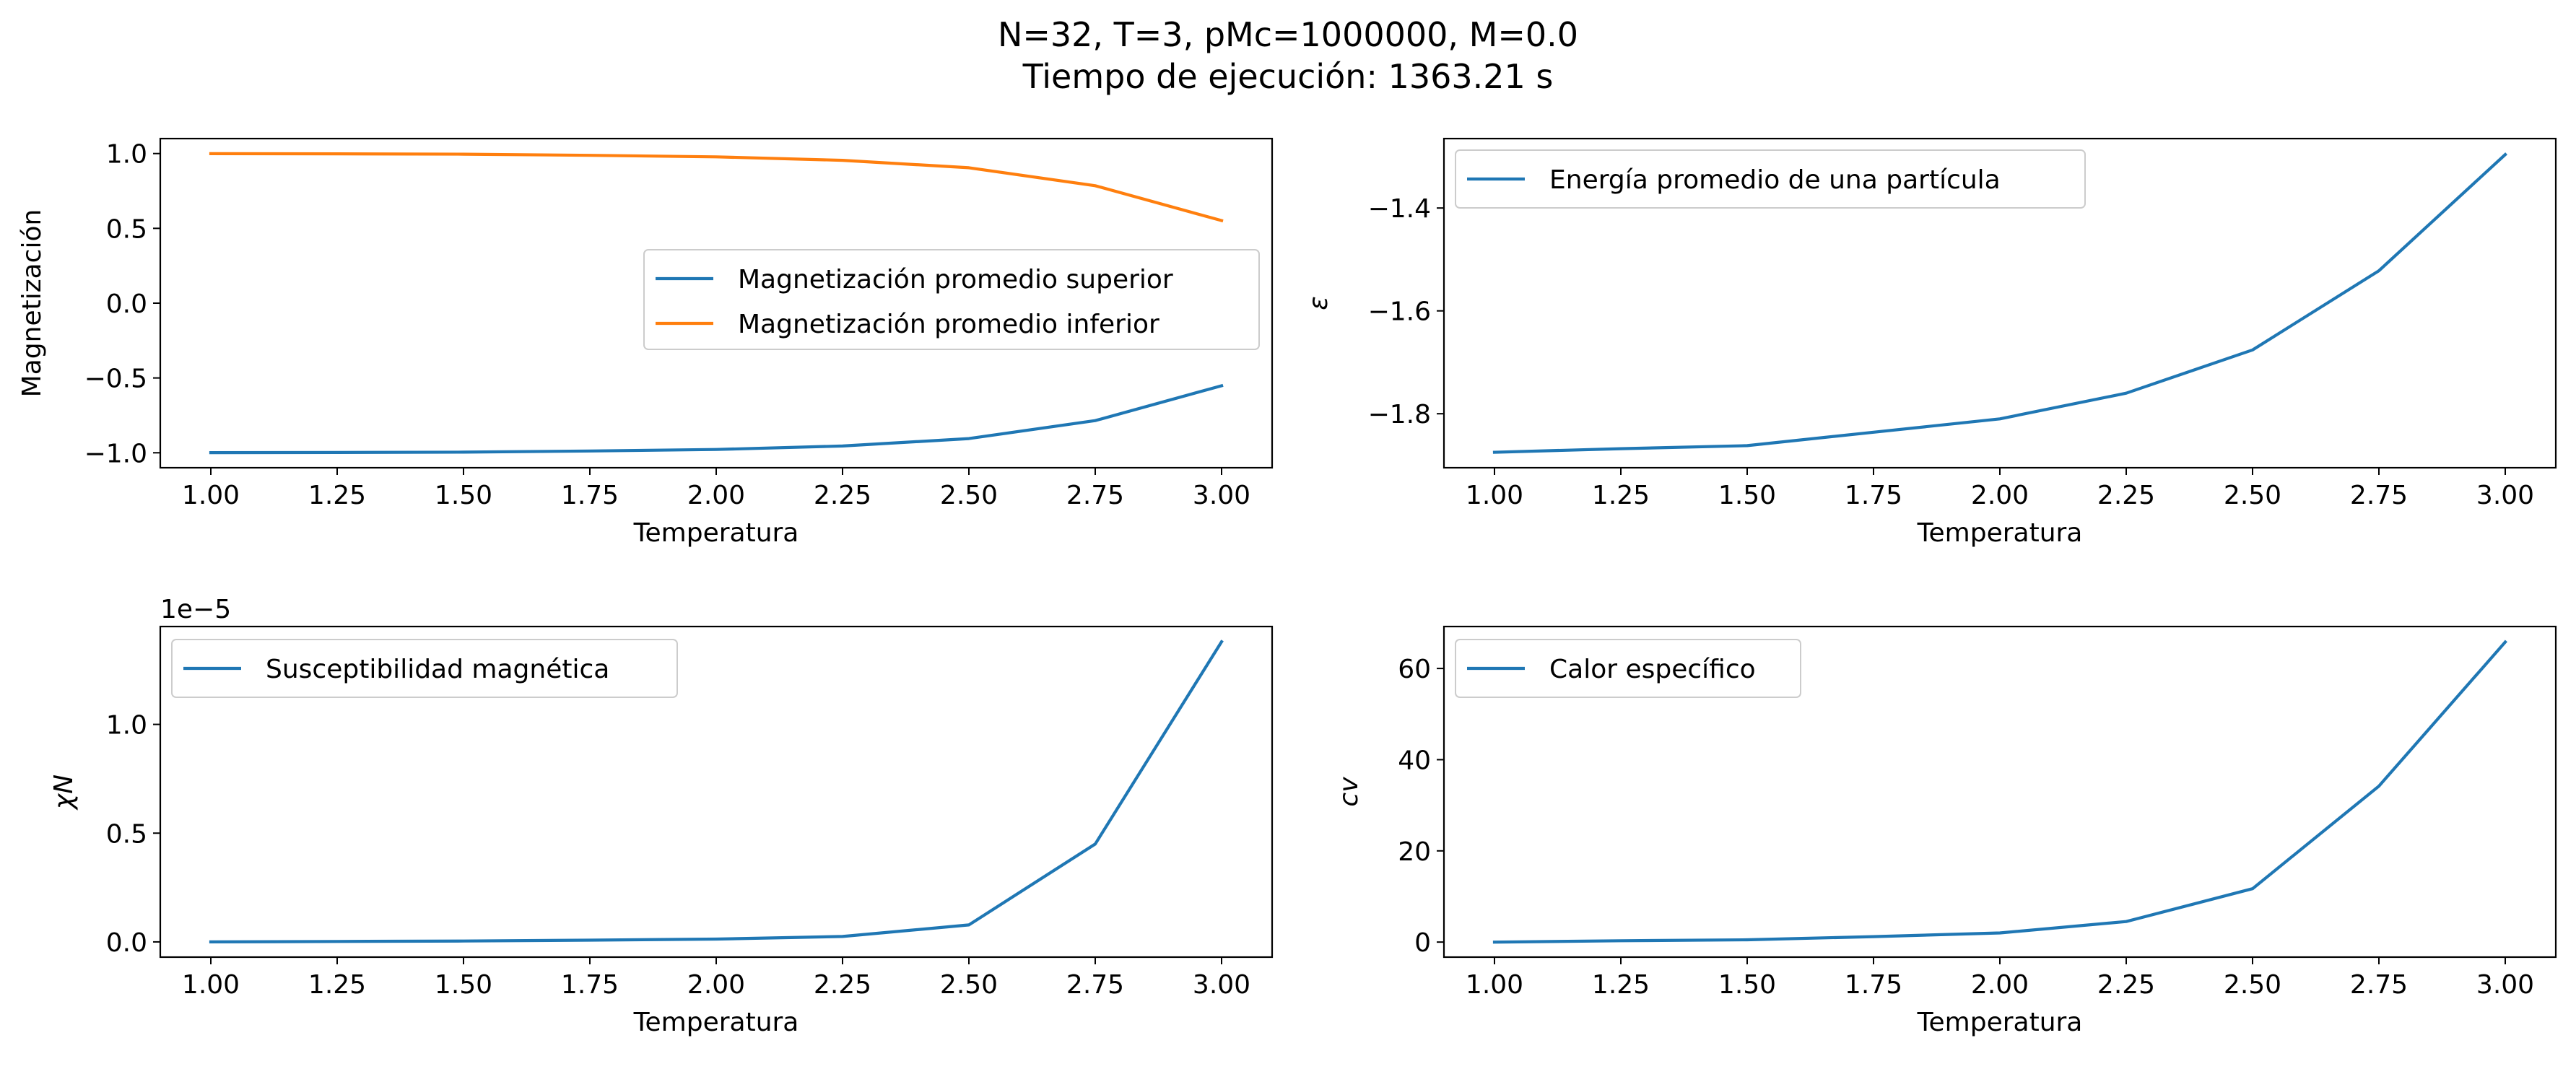 The height and width of the screenshot is (1069, 2576). Describe the element at coordinates (195, 609) in the screenshot. I see `y-offset-text: 1e−5` at that location.